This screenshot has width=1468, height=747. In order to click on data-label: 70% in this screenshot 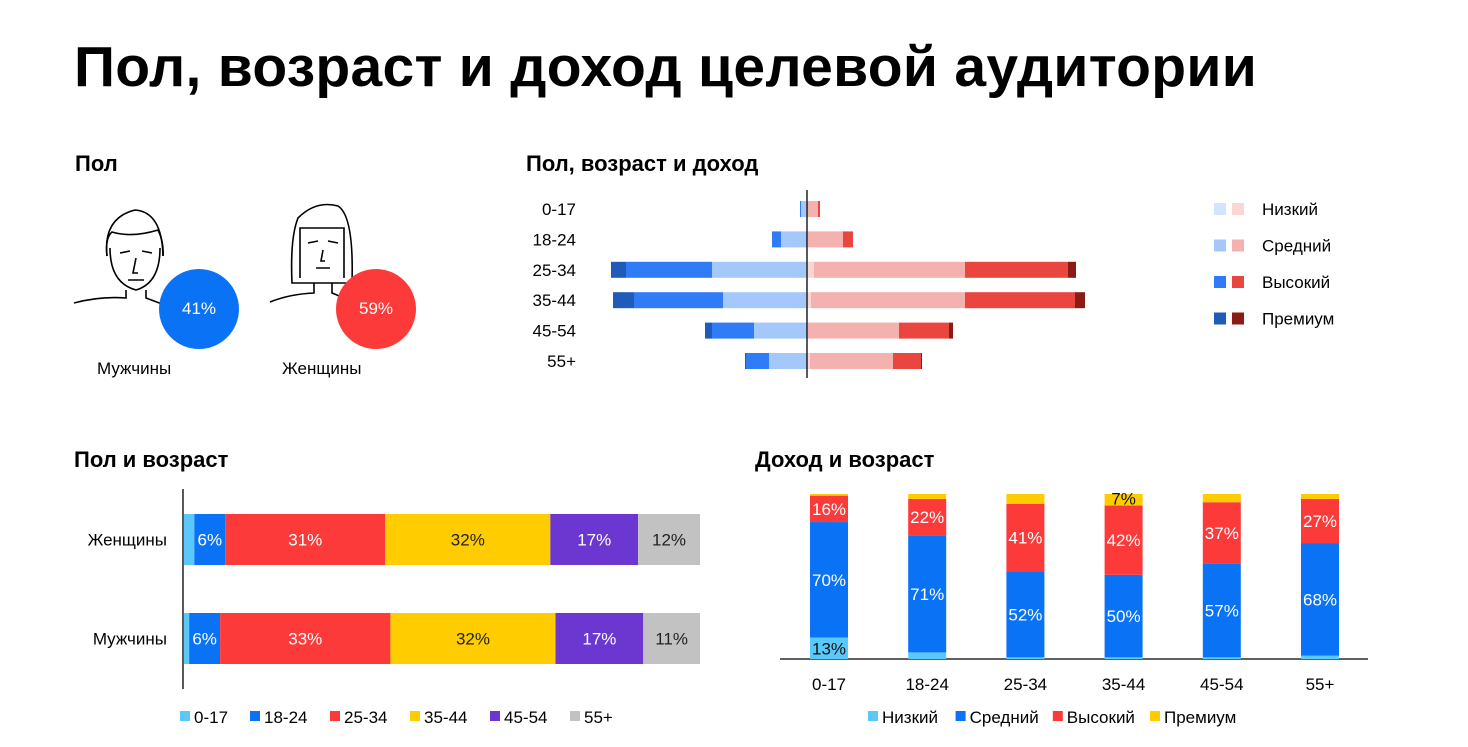, I will do `click(829, 580)`.